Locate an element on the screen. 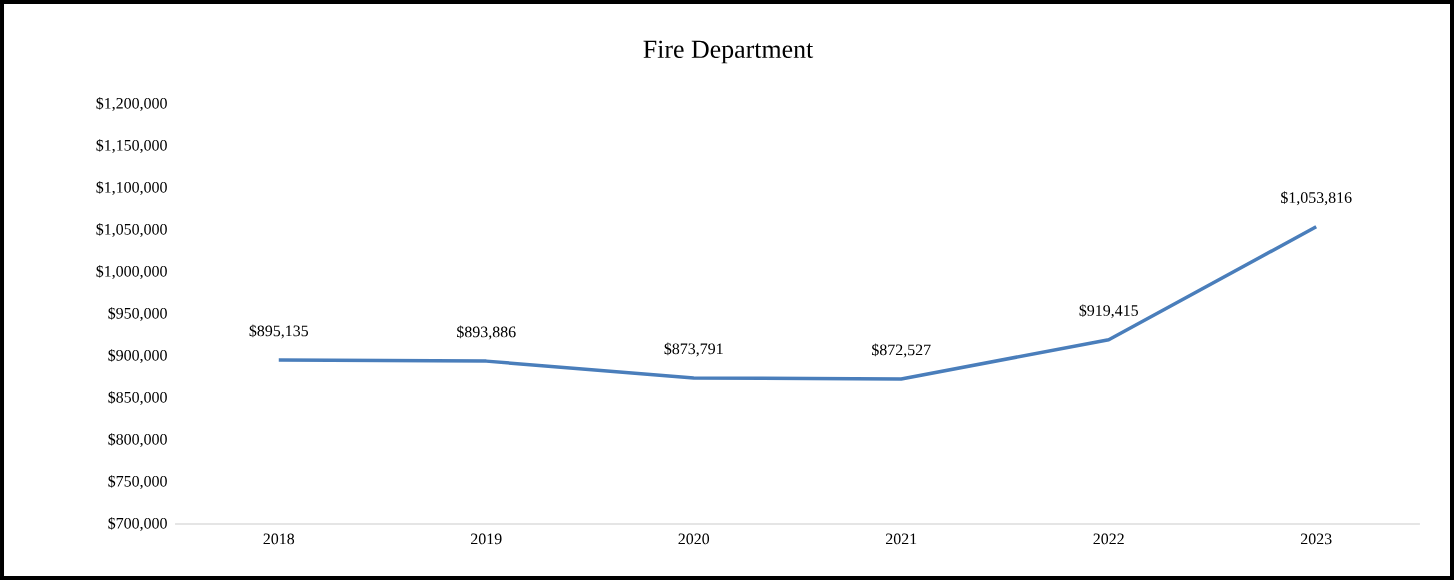 This screenshot has height=580, width=1454. y-tick-label: $1,050,000 is located at coordinates (131, 229).